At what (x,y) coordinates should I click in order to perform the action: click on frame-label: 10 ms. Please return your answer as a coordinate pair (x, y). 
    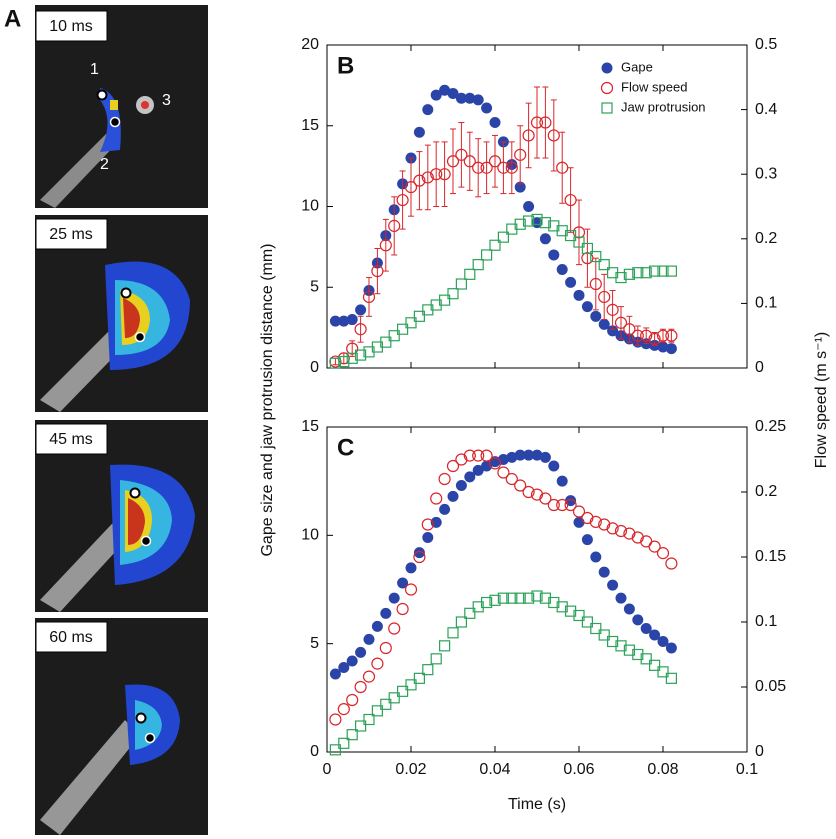
    Looking at the image, I should click on (71, 26).